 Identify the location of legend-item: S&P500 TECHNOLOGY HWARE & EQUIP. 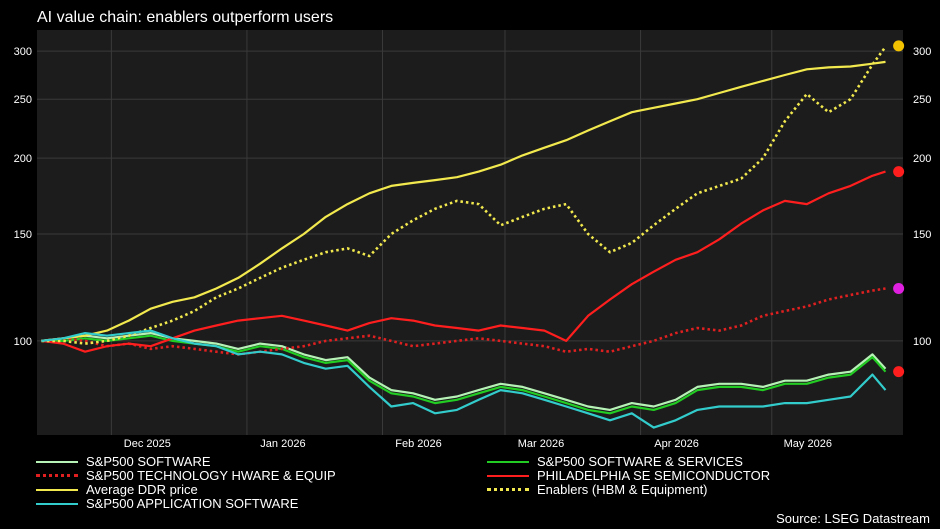
(186, 475).